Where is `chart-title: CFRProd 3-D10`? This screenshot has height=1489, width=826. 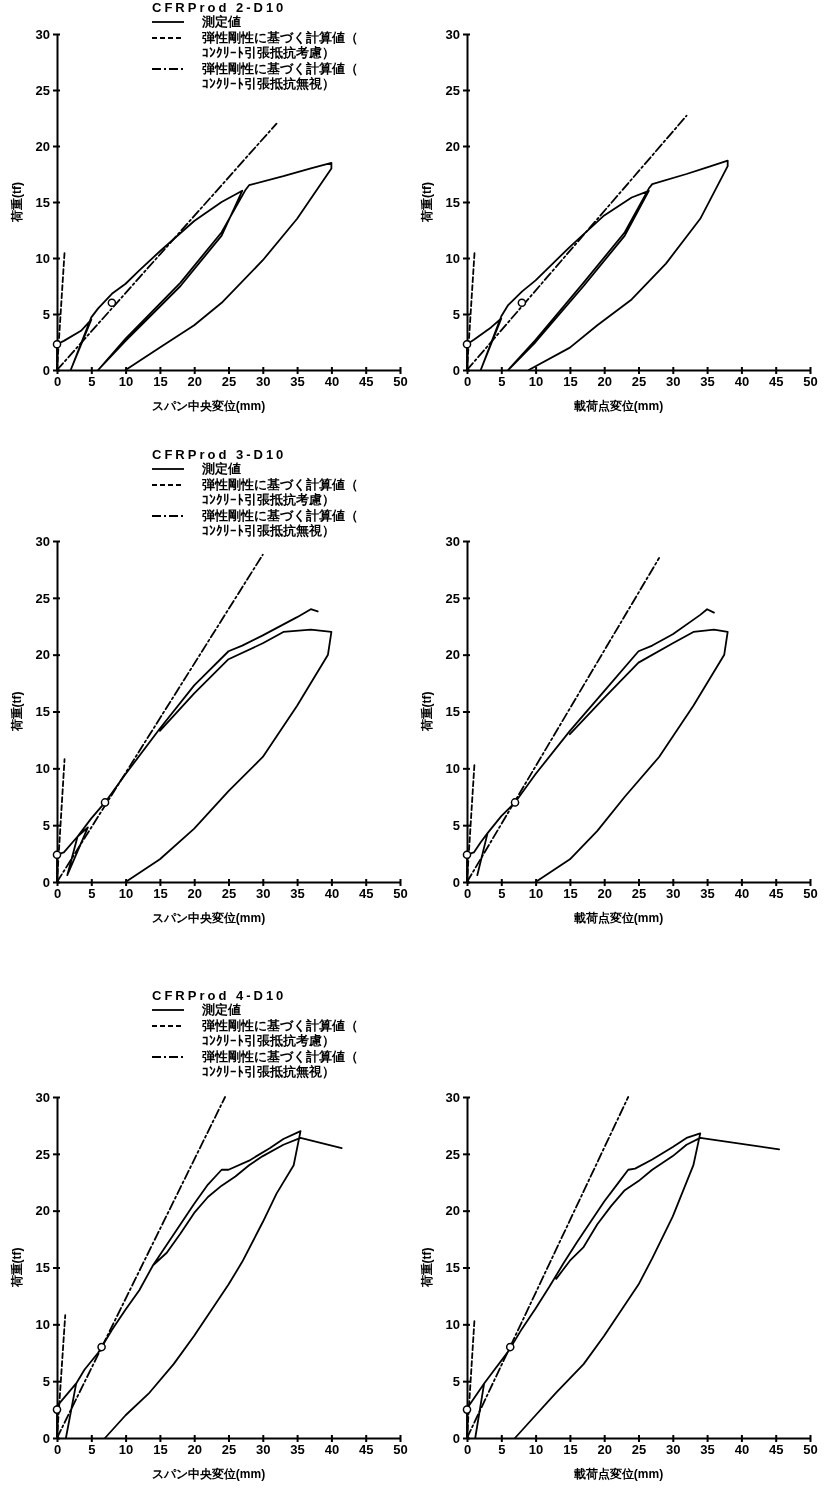
chart-title: CFRProd 3-D10 is located at coordinates (219, 454).